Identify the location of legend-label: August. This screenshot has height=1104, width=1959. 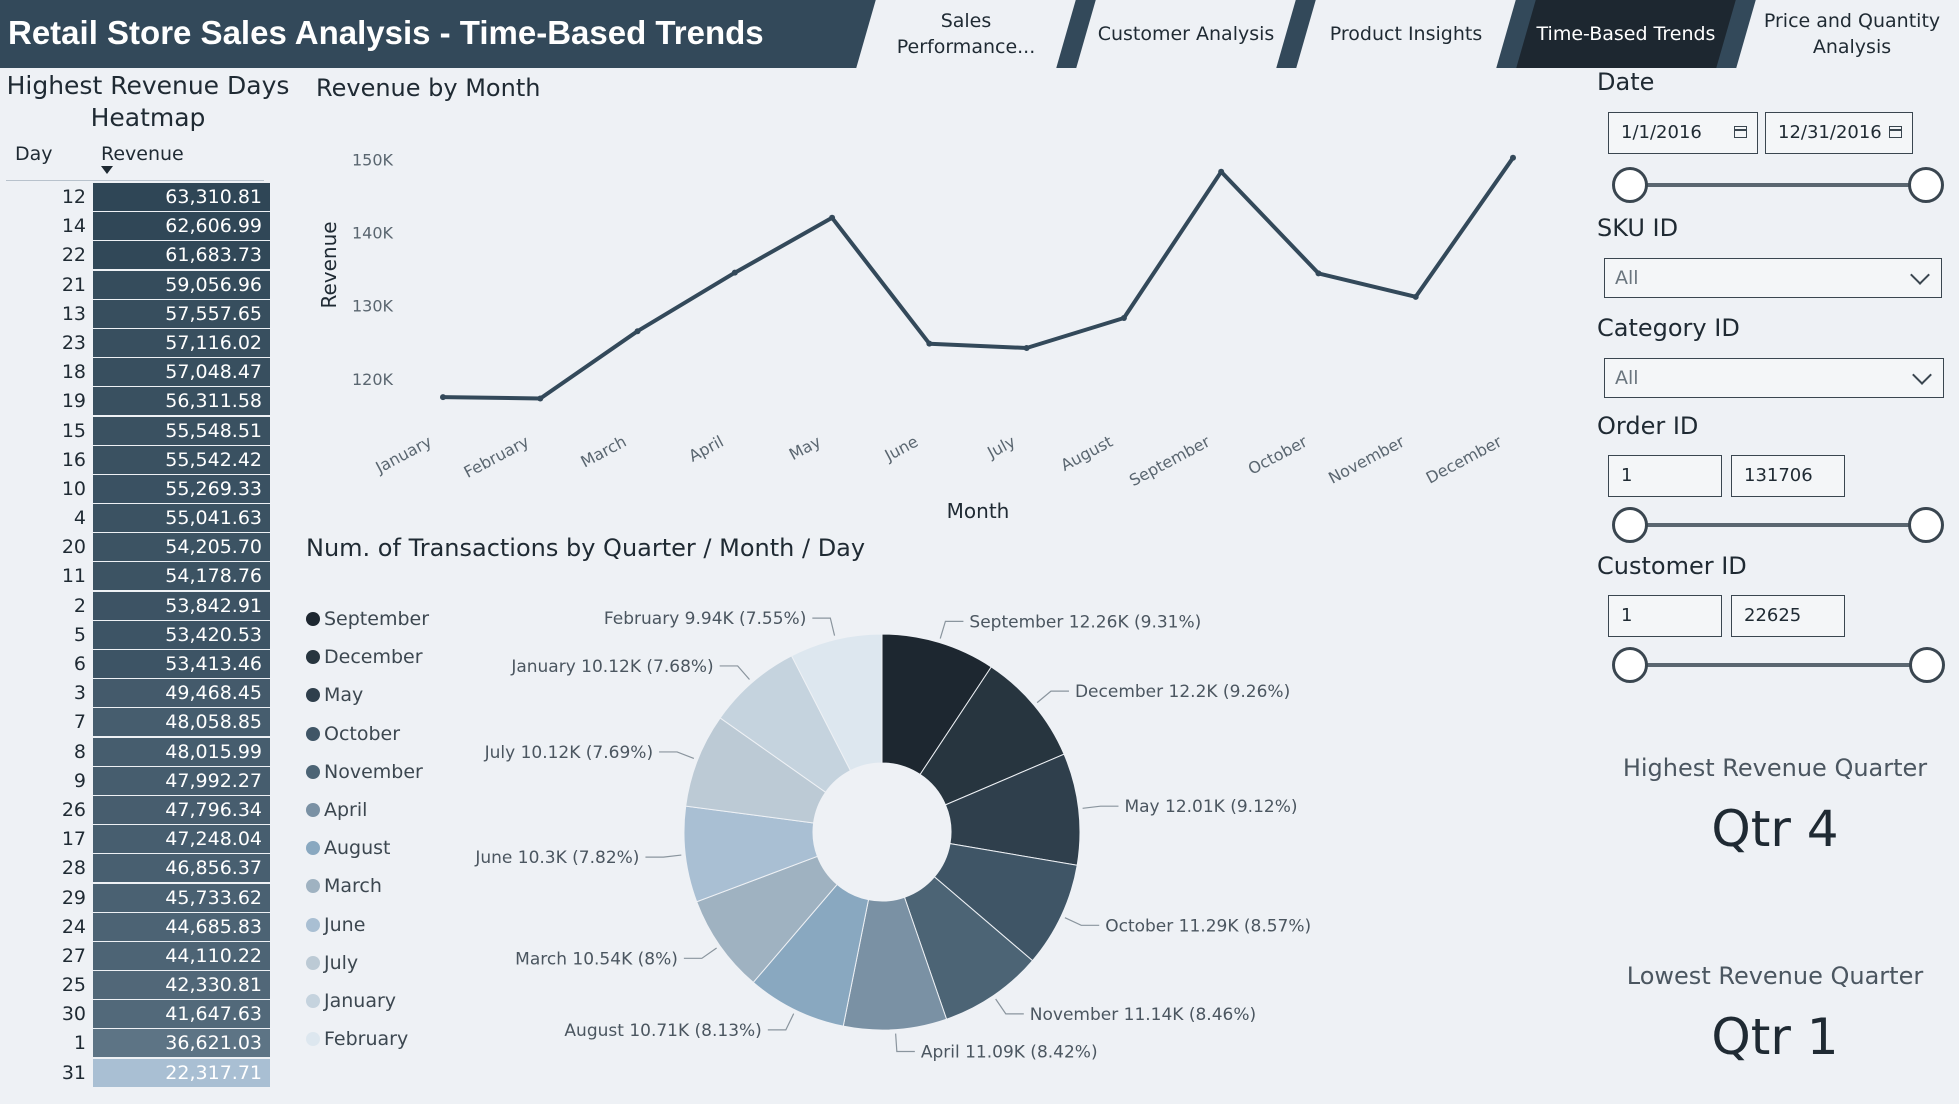
(357, 848).